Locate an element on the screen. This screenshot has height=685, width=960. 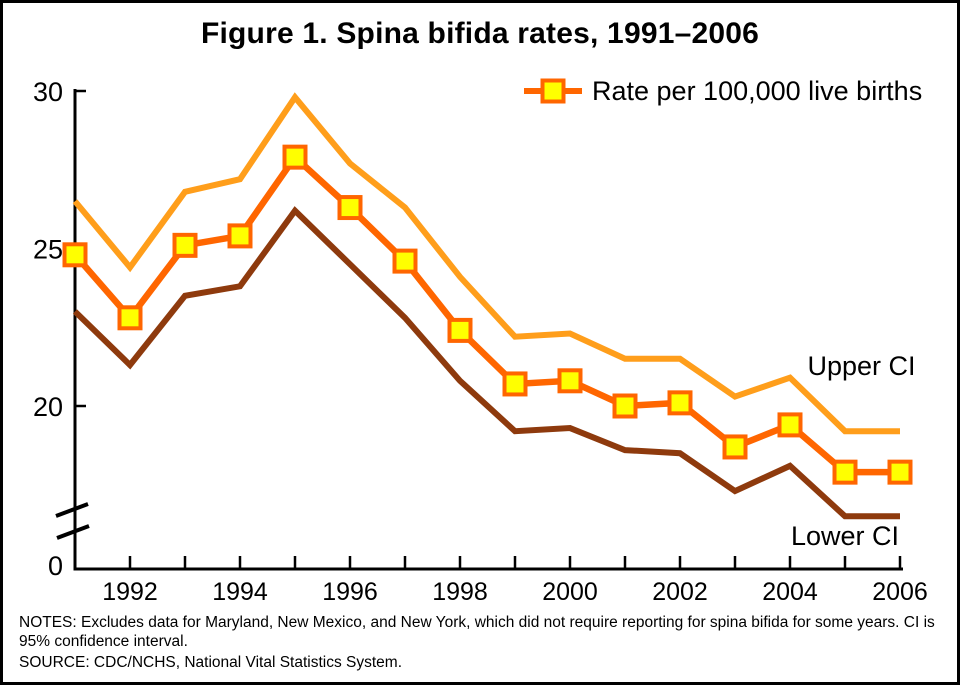
y-tick-label: 20 is located at coordinates (48, 407).